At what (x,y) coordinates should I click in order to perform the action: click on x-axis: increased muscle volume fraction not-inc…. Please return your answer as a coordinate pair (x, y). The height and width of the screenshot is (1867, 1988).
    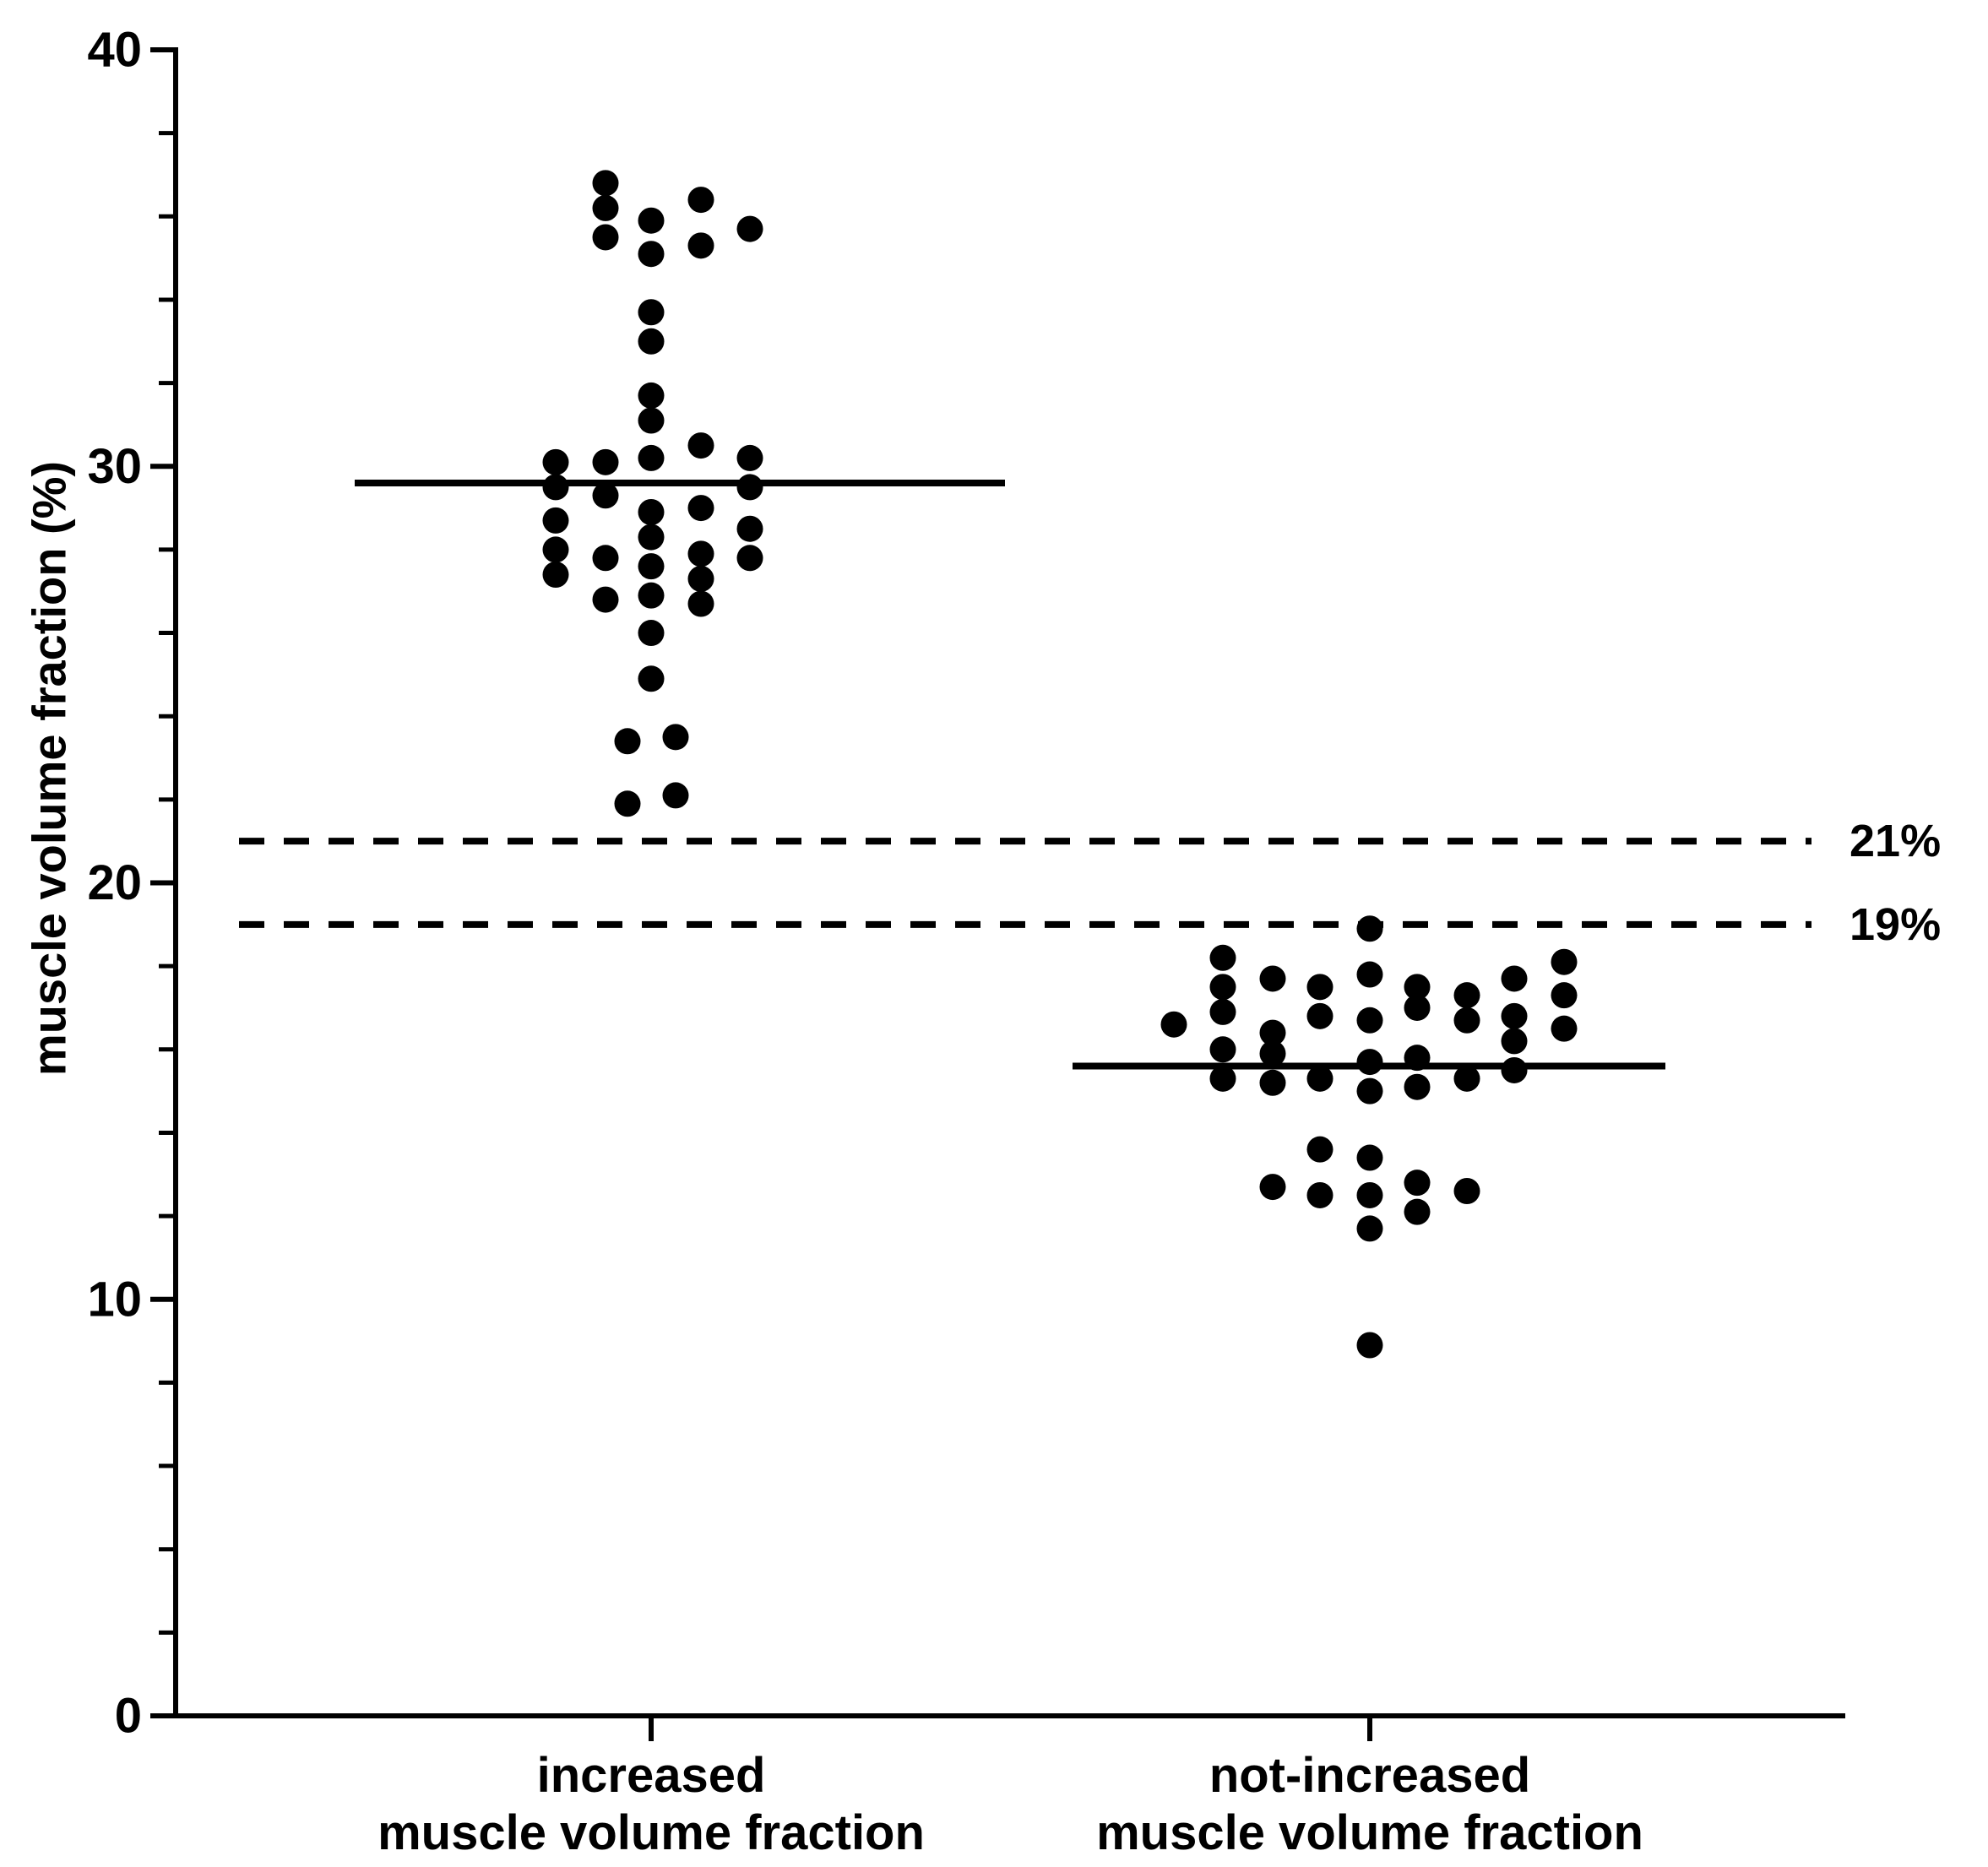
    Looking at the image, I should click on (1009, 1787).